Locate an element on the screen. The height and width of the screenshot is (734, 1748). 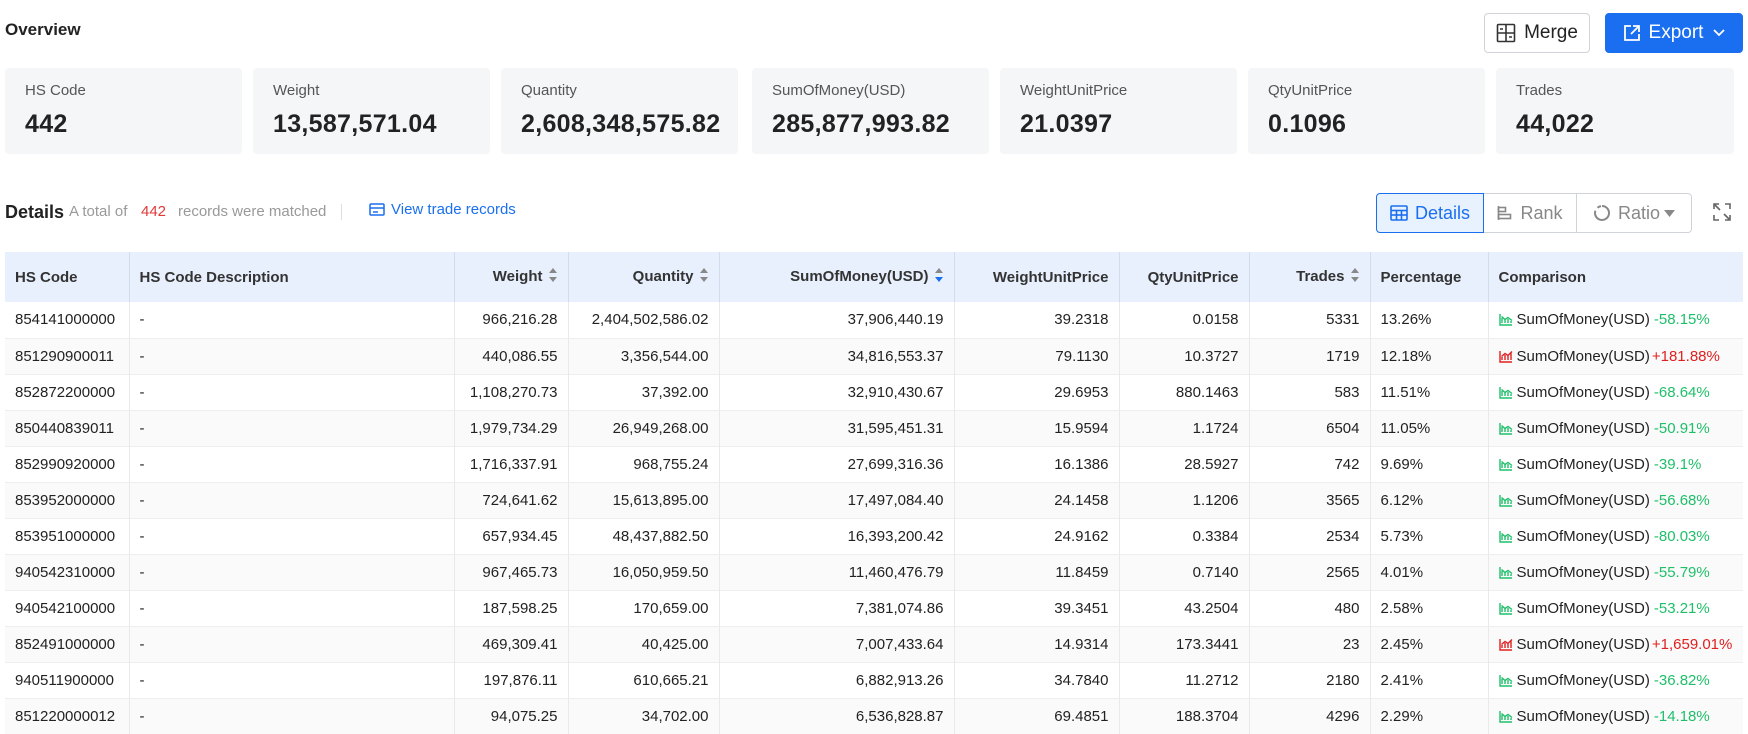
column-header-label: Comparison is located at coordinates (1542, 277).